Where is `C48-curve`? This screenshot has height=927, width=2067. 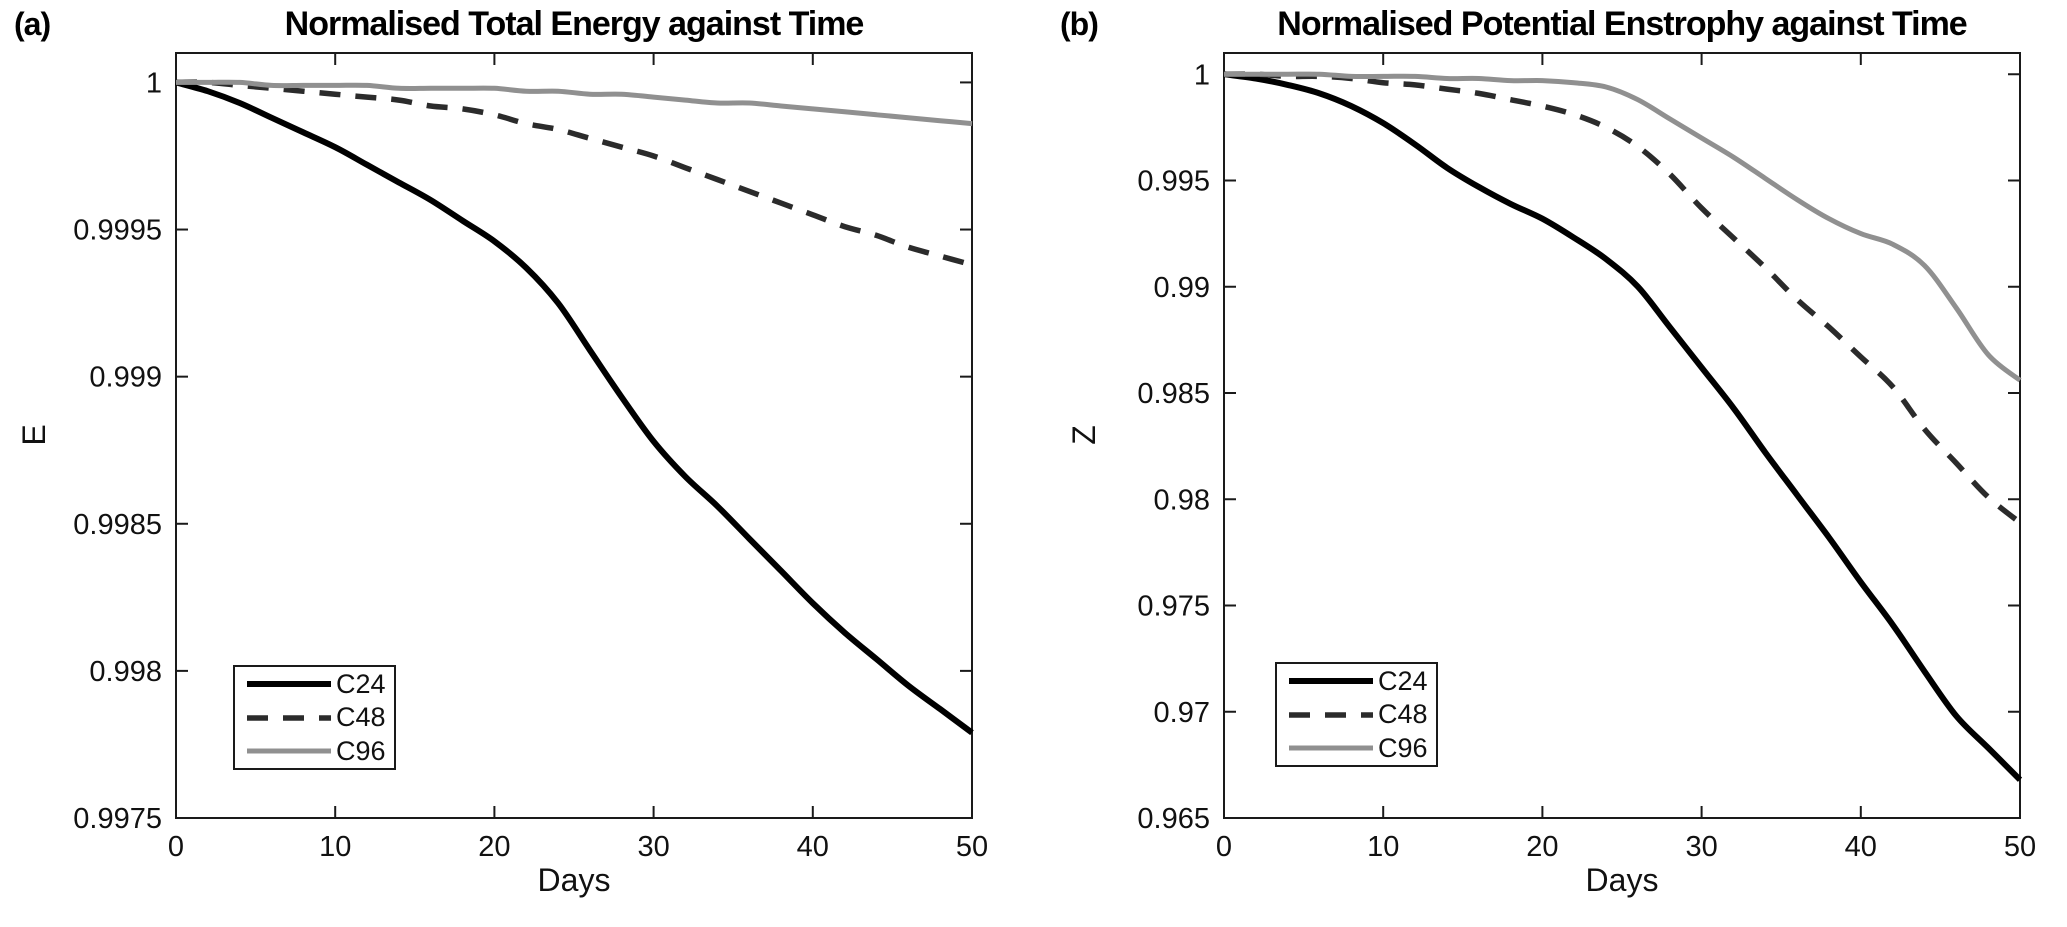
C48-curve is located at coordinates (574, 173).